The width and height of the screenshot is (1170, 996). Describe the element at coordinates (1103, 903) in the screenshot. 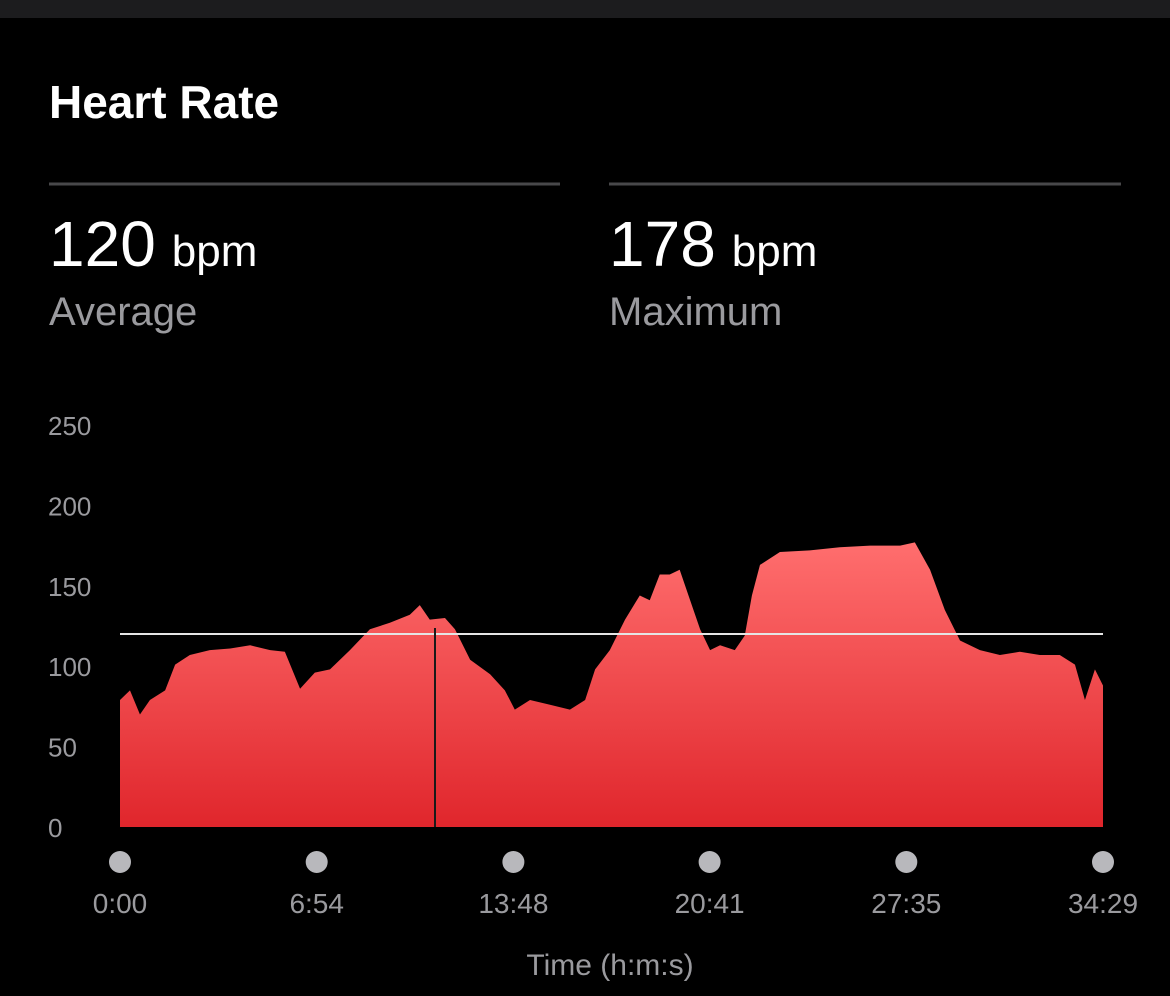

I see `x-tick-label: 34:29` at that location.